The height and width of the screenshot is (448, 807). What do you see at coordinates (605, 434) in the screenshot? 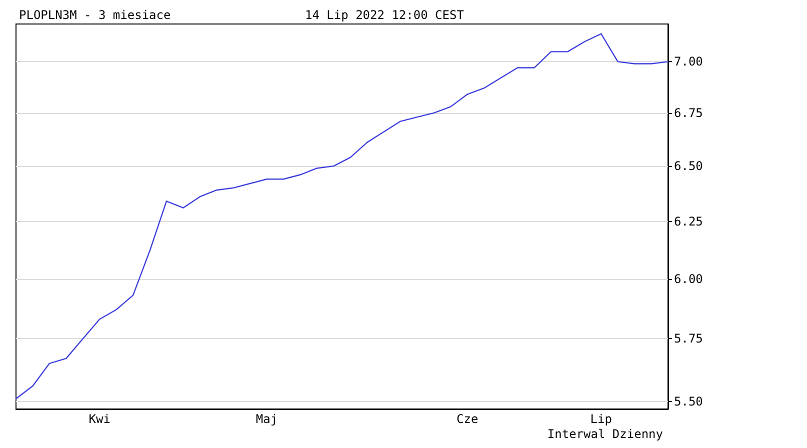
I see `text: Interwal Dzienny` at bounding box center [605, 434].